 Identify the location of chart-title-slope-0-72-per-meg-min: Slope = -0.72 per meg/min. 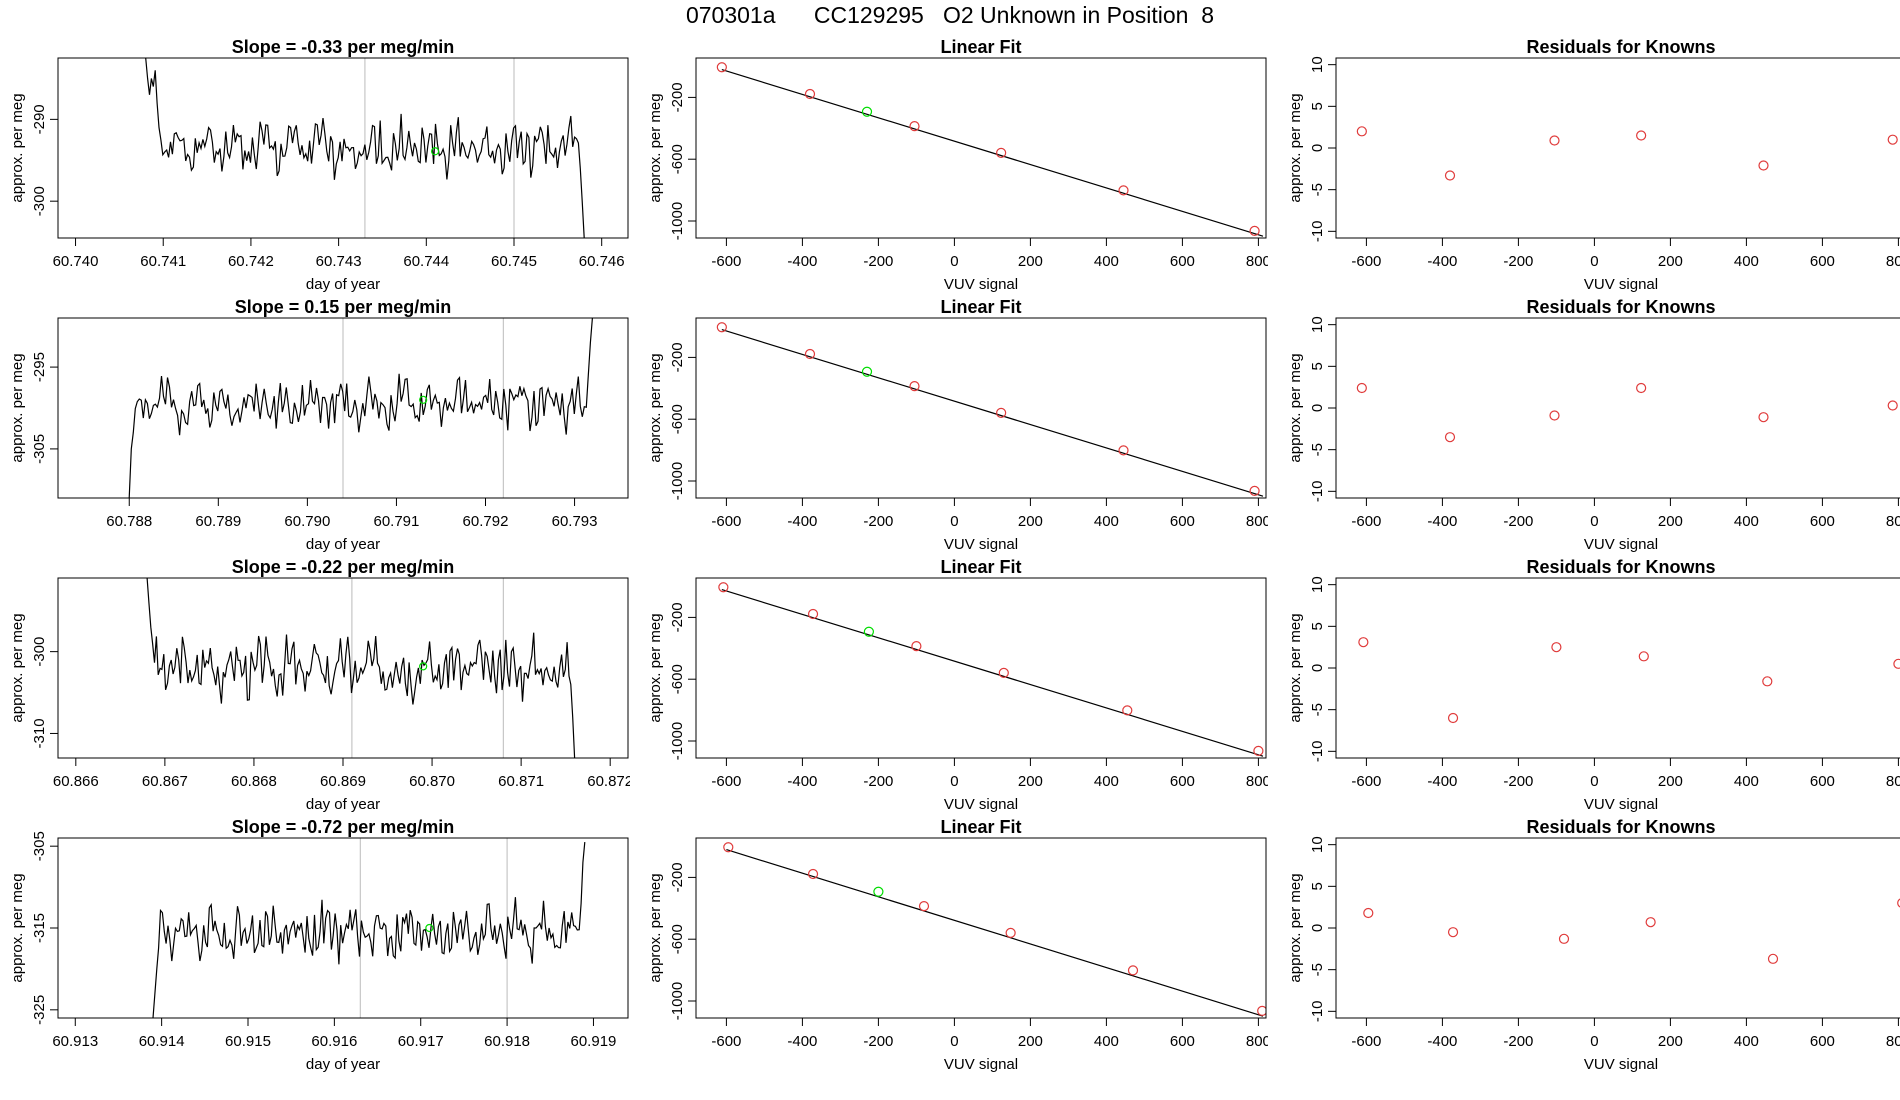
(343, 827).